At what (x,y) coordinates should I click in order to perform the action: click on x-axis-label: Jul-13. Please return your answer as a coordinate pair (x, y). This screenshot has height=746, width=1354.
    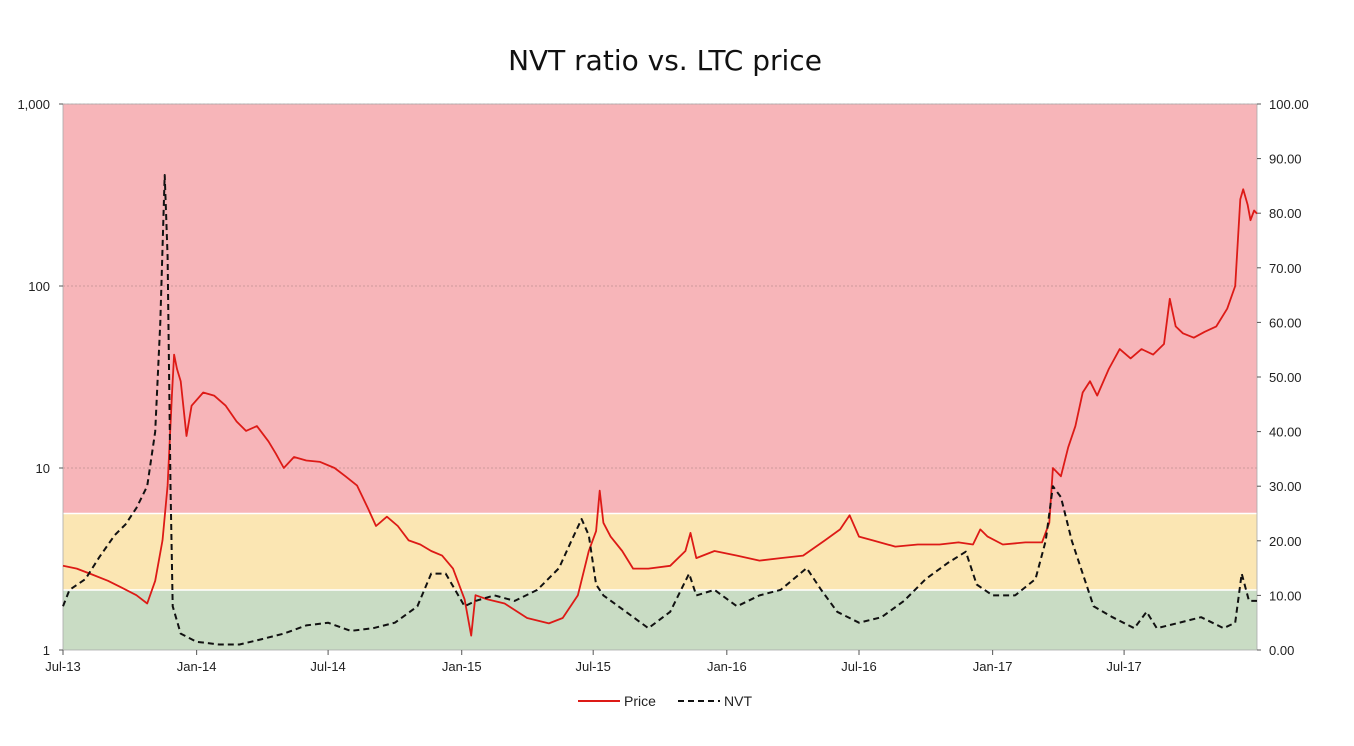
    Looking at the image, I should click on (62, 666).